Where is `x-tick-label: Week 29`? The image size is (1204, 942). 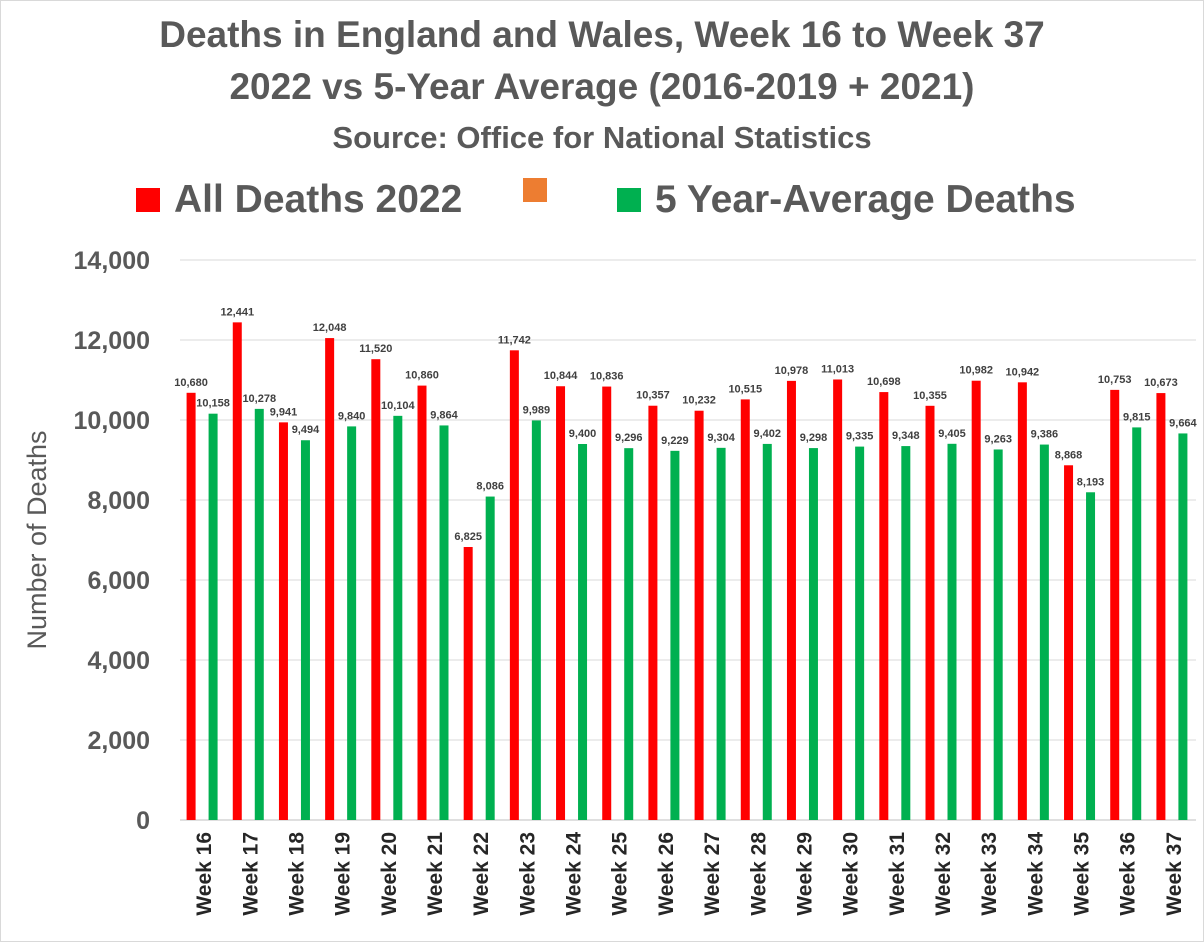
x-tick-label: Week 29 is located at coordinates (804, 874).